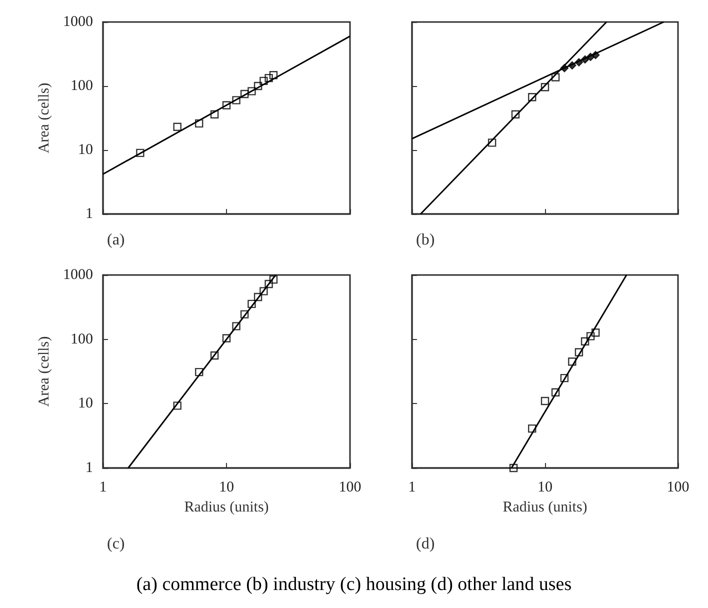 Image resolution: width=708 pixels, height=608 pixels. I want to click on text: (c), so click(116, 544).